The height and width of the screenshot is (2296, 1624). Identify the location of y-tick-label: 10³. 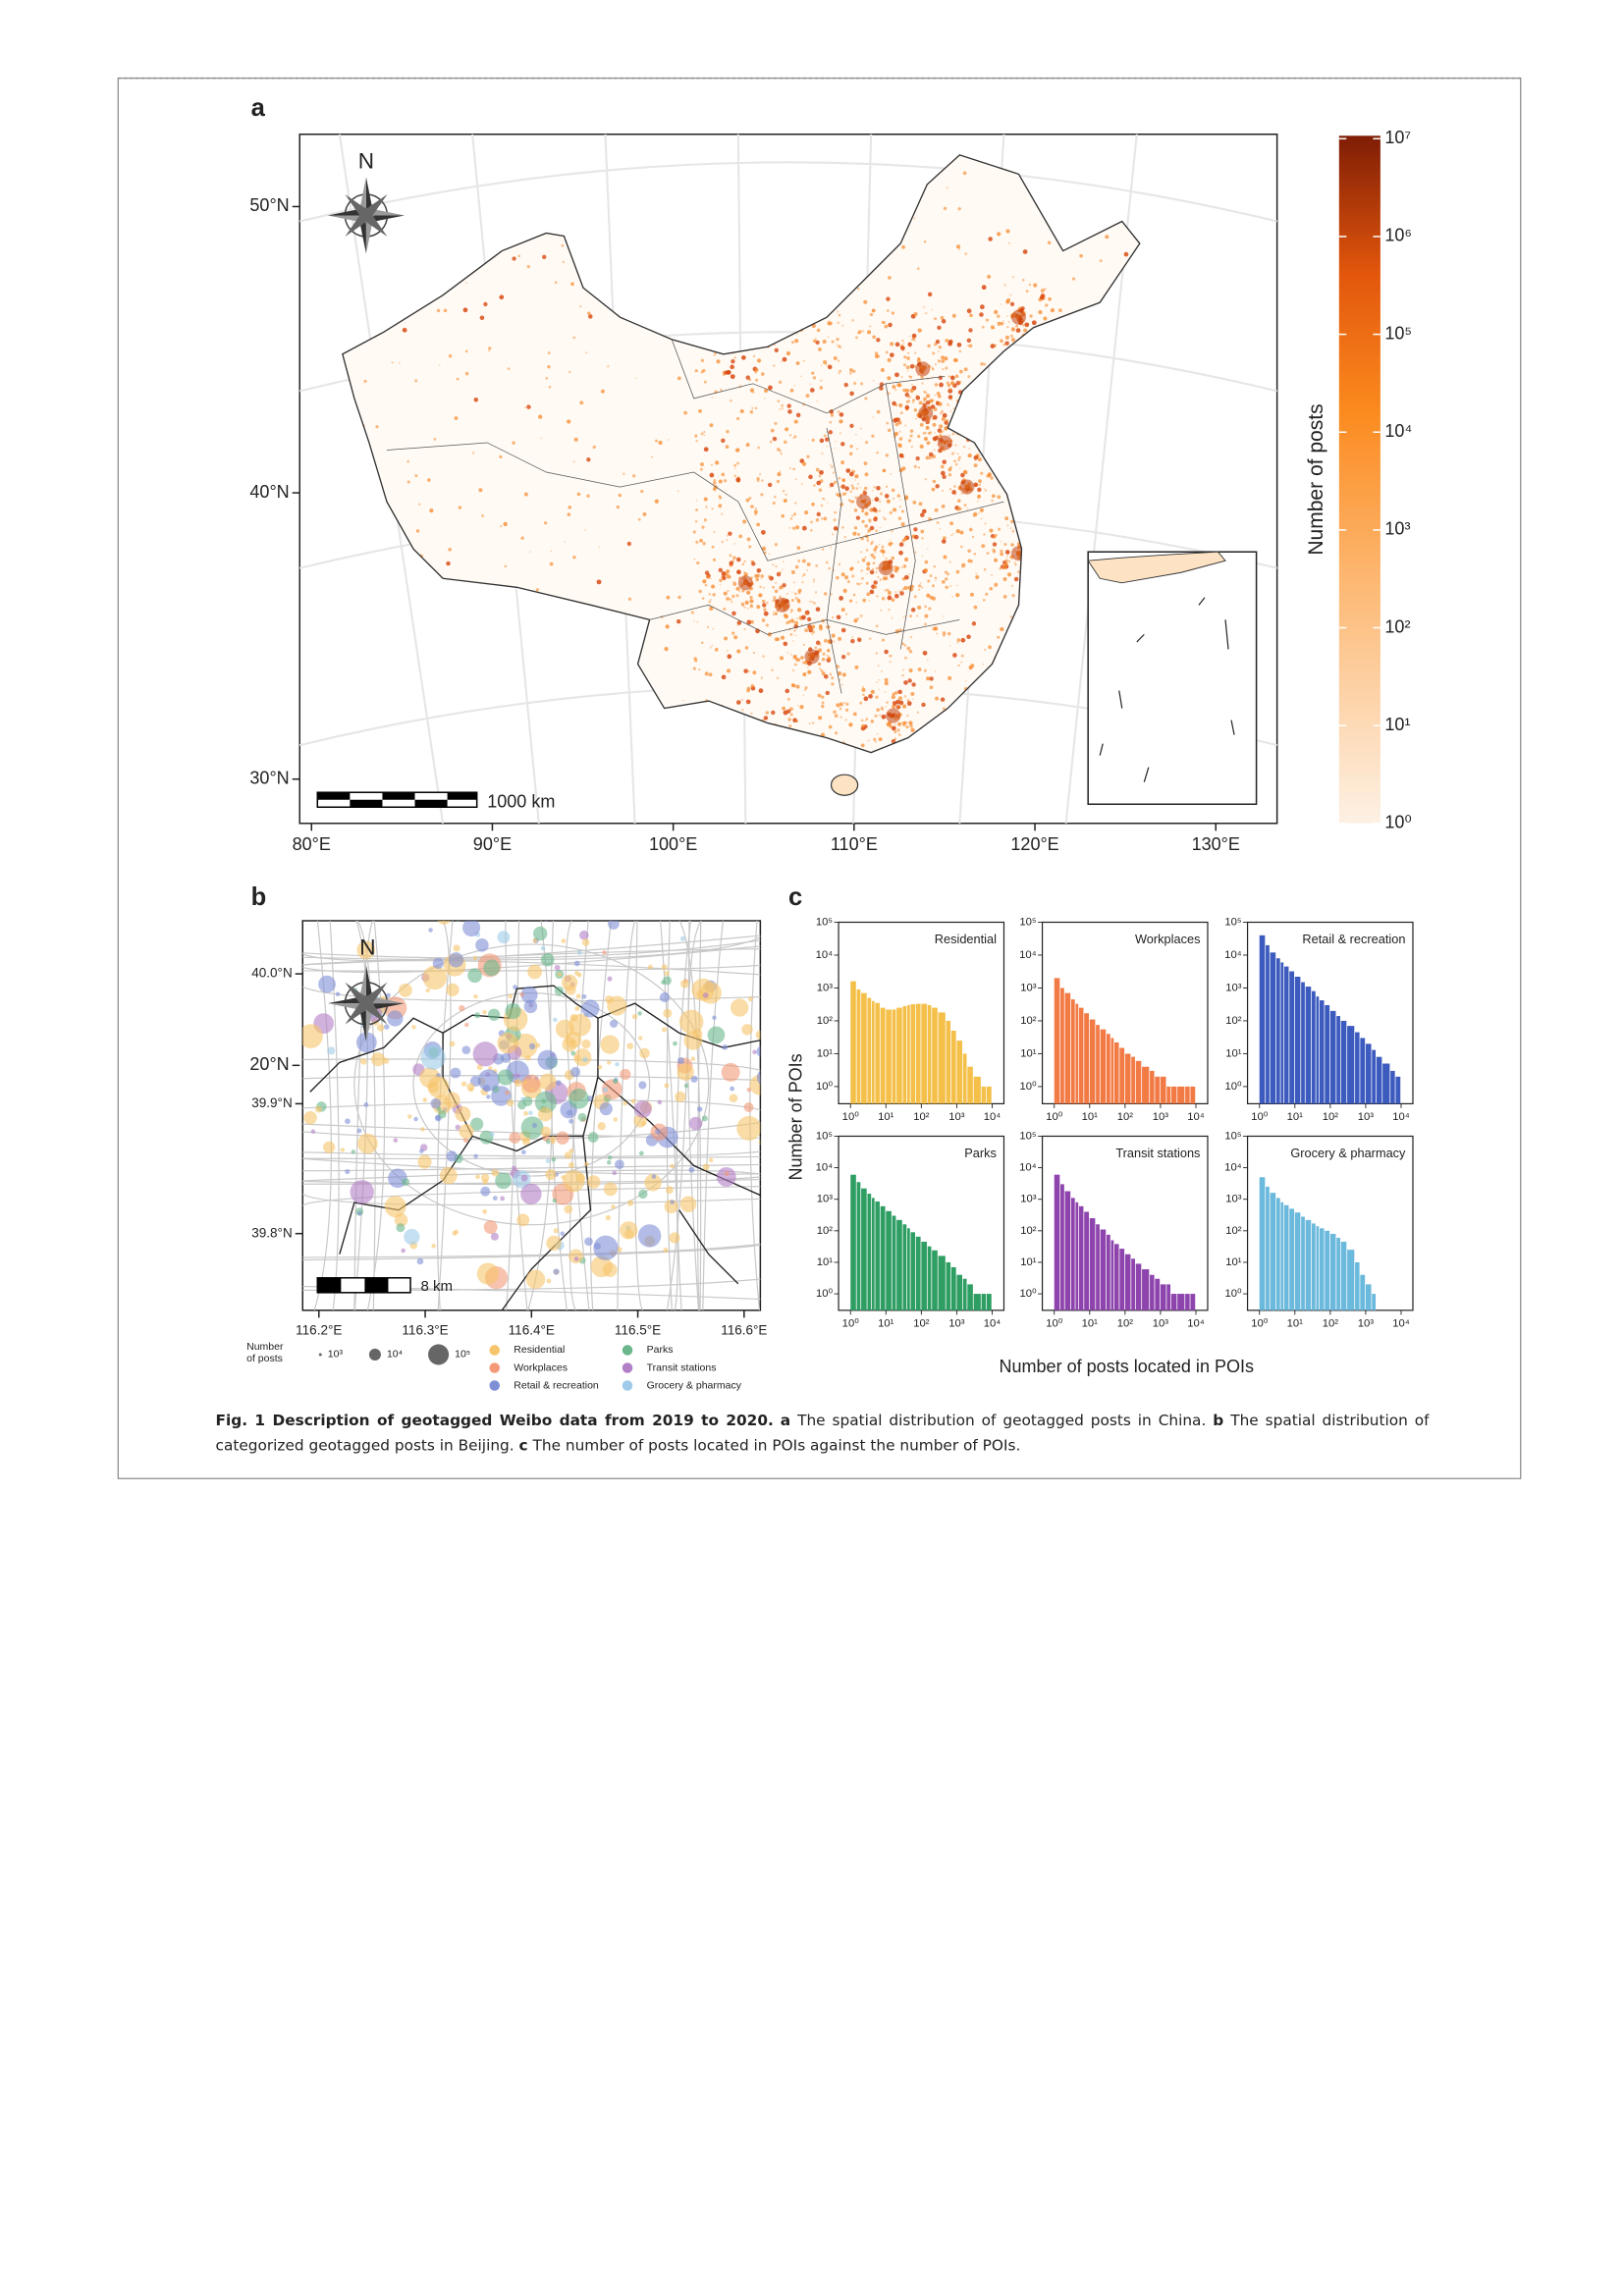
(1233, 1199).